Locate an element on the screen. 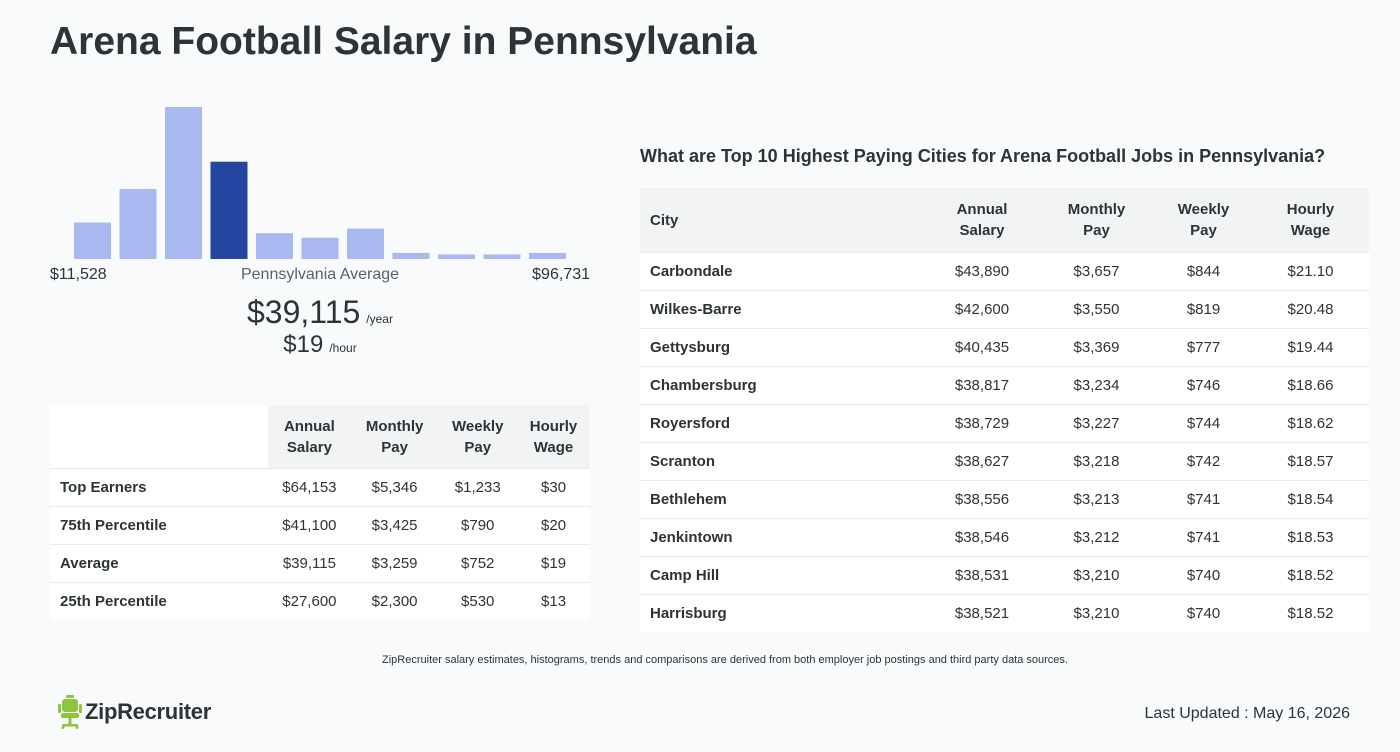  table-row: Wilkes-Barre $42,600 $3,550 $819 $20.48 is located at coordinates (1004, 309).